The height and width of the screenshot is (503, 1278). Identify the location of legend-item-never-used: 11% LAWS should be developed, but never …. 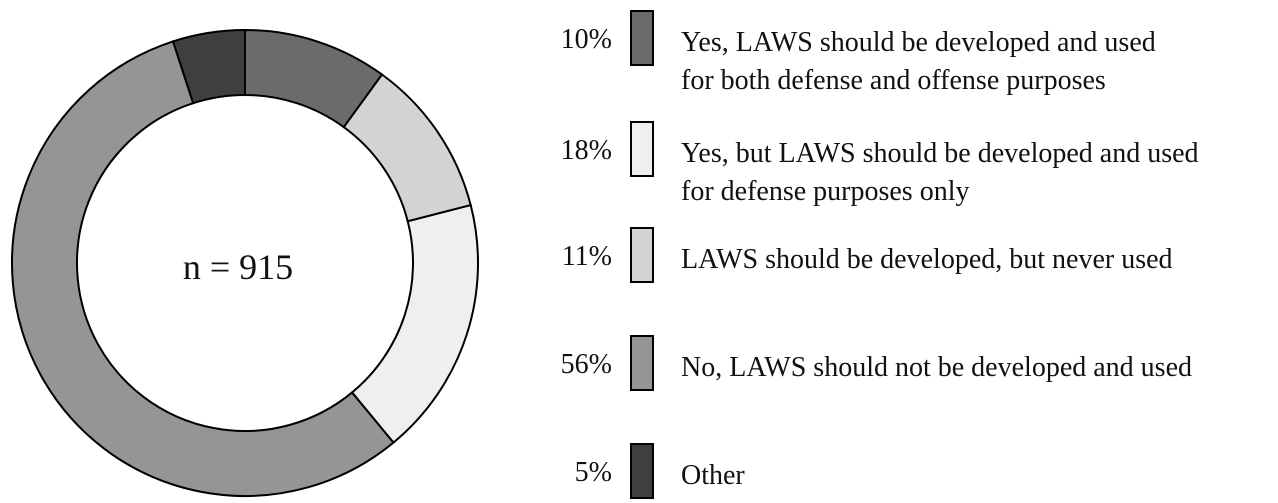
(909, 257).